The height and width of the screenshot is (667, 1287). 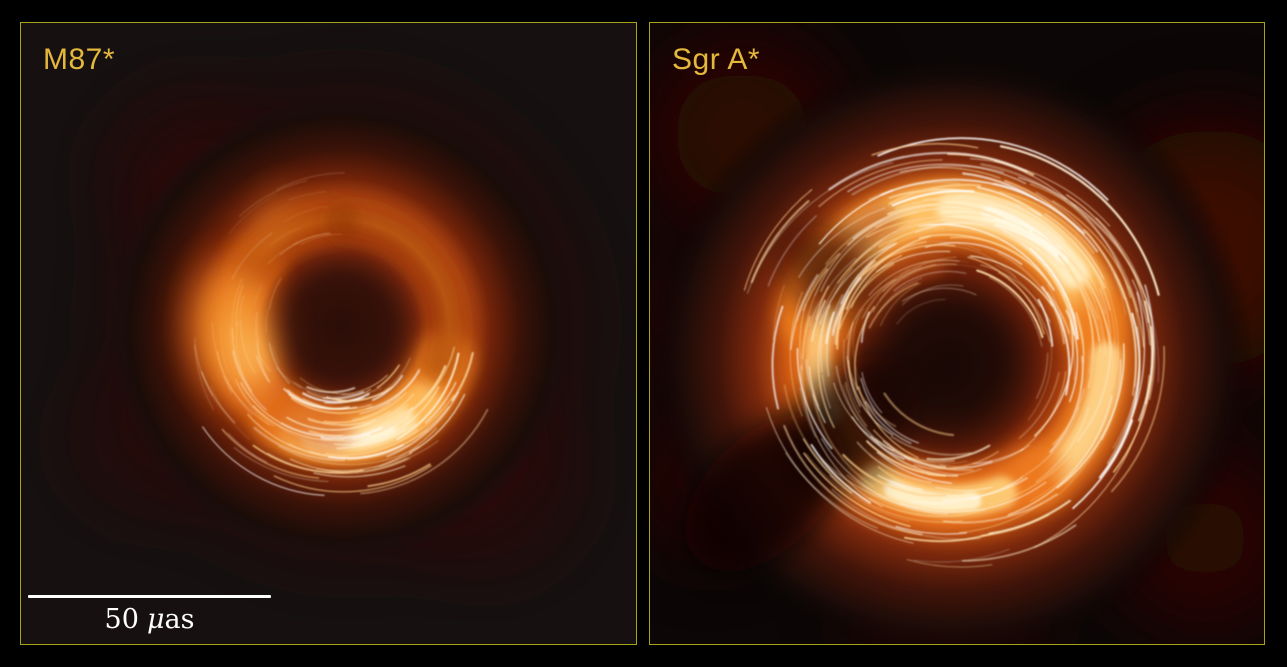 I want to click on scale-bar: 50 μas, so click(x=149, y=615).